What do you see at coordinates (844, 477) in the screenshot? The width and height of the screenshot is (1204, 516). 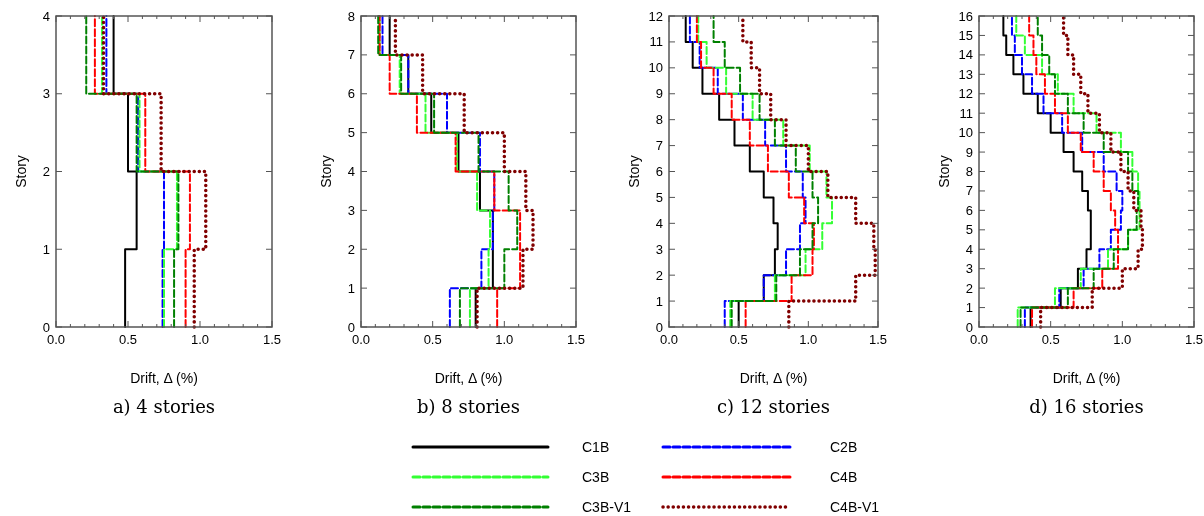 I see `text: C4B` at bounding box center [844, 477].